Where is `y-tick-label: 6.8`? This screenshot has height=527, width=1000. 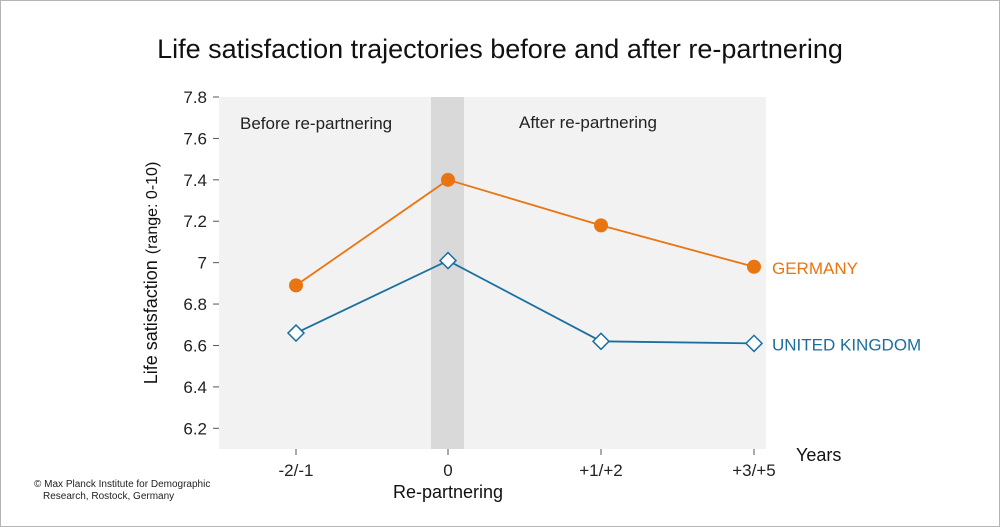
y-tick-label: 6.8 is located at coordinates (195, 304).